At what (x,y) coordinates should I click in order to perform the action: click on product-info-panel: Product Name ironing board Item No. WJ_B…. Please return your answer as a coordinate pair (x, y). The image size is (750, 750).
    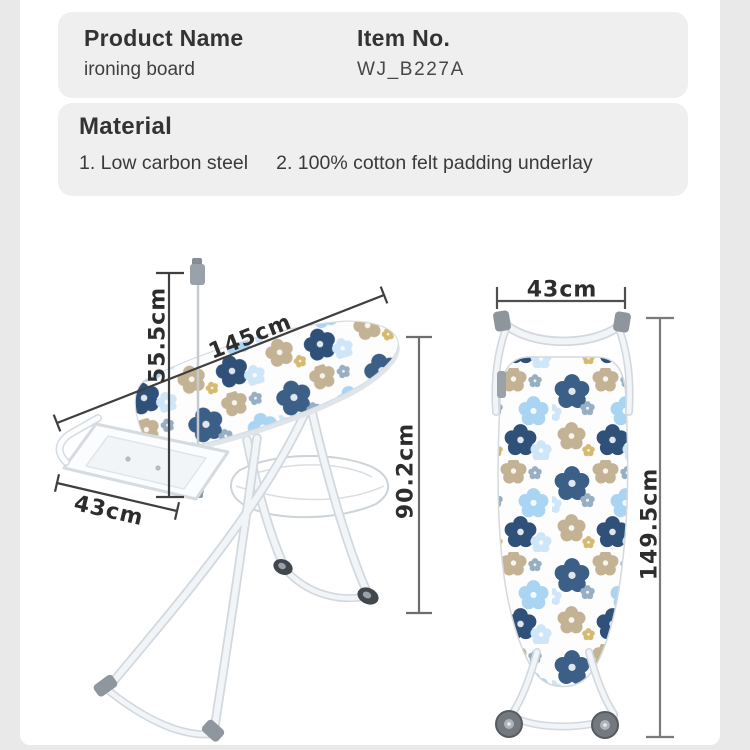
    Looking at the image, I should click on (373, 55).